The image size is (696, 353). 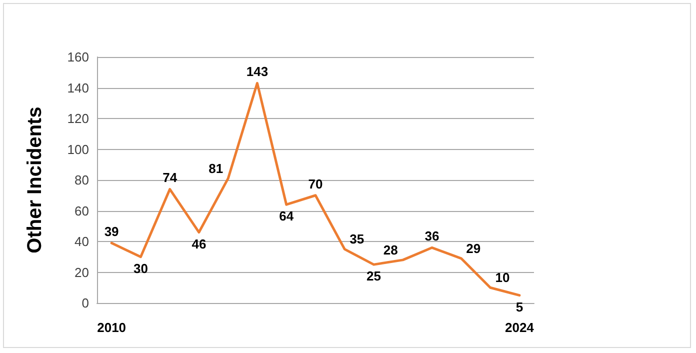 I want to click on y-axis-title: Other Incidents, so click(x=35, y=180).